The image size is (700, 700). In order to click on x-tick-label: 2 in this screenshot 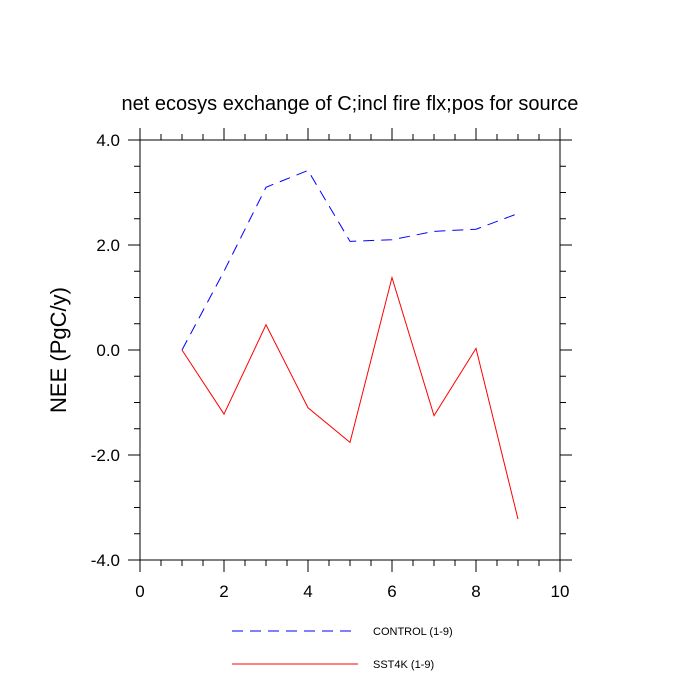, I will do `click(223, 591)`.